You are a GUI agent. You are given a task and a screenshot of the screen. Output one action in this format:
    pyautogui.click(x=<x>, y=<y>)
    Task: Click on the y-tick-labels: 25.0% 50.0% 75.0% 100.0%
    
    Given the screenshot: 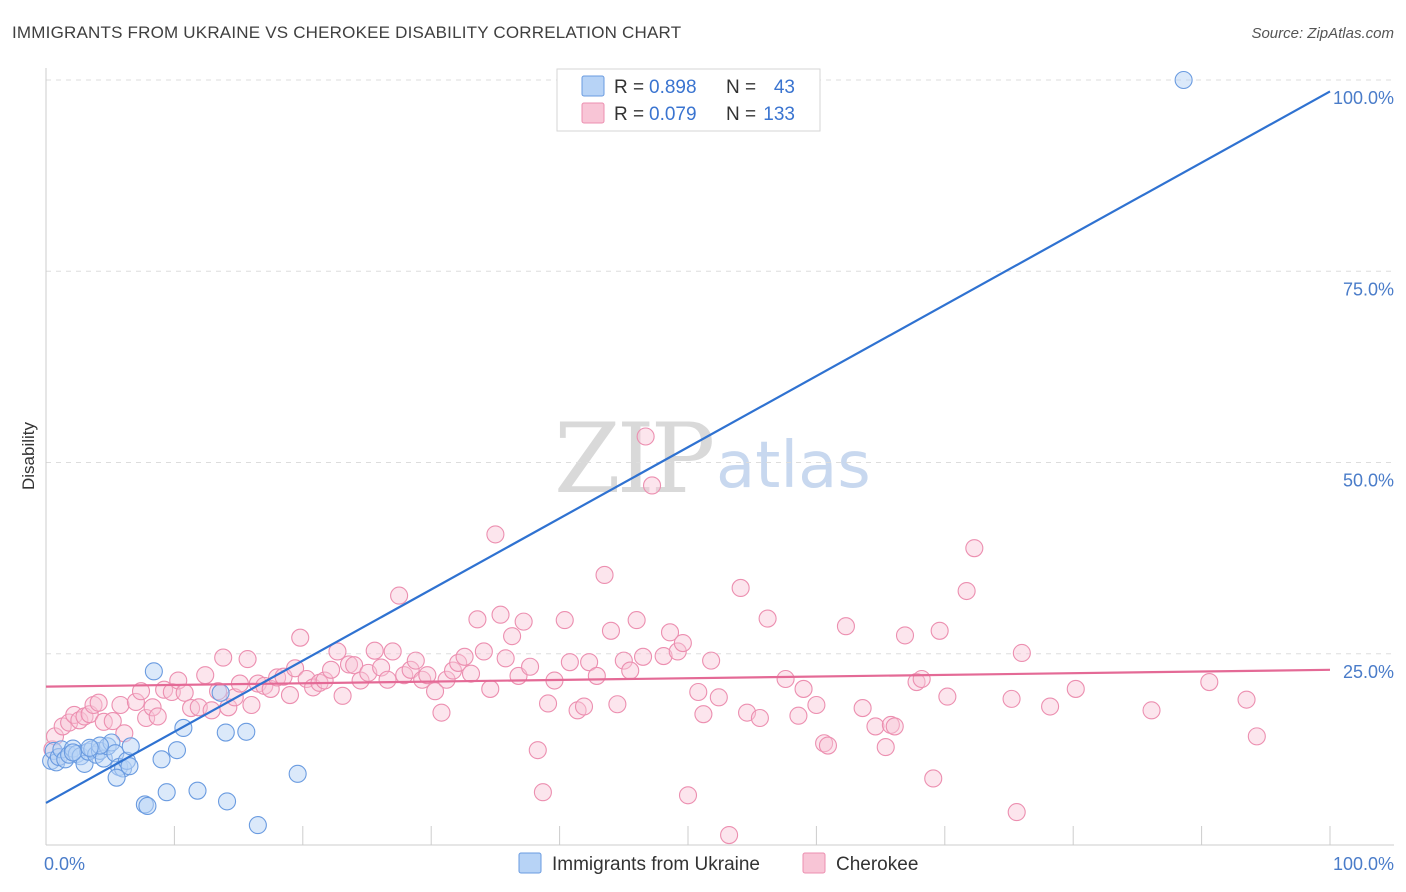 What is the action you would take?
    pyautogui.click(x=1363, y=385)
    